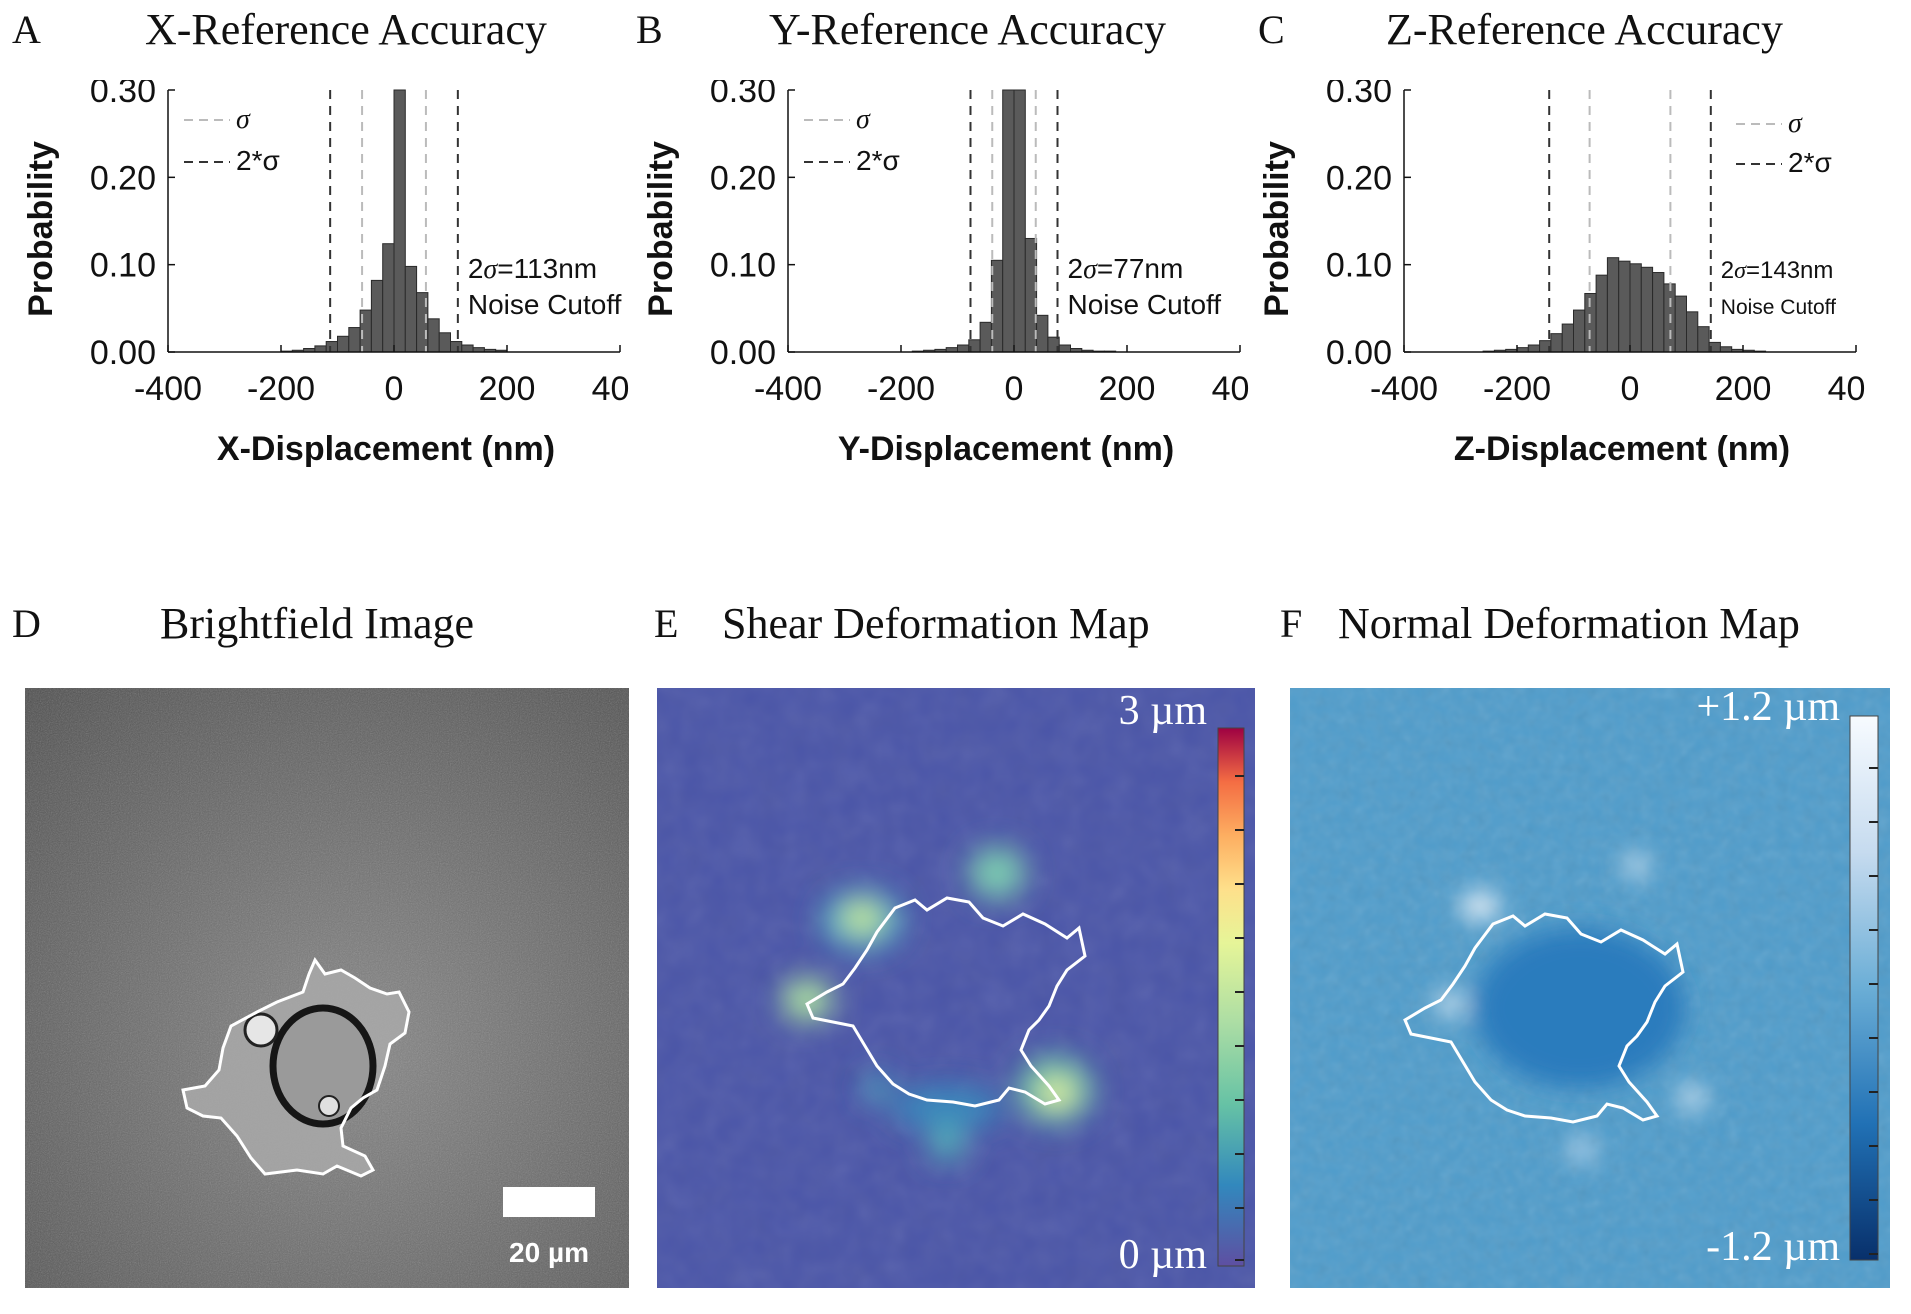  Describe the element at coordinates (1622, 449) in the screenshot. I see `x-axis-label: Z-Displacement (nm)` at that location.